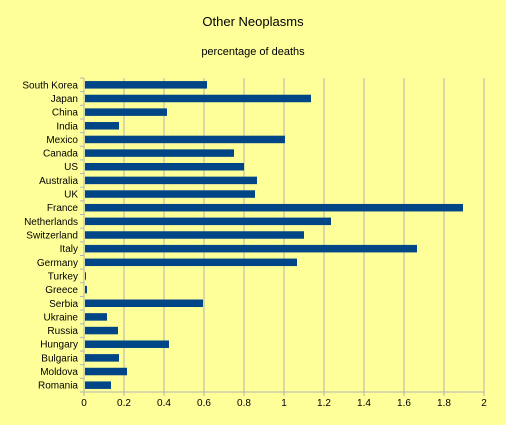  I want to click on category-label: Serbia, so click(63, 304).